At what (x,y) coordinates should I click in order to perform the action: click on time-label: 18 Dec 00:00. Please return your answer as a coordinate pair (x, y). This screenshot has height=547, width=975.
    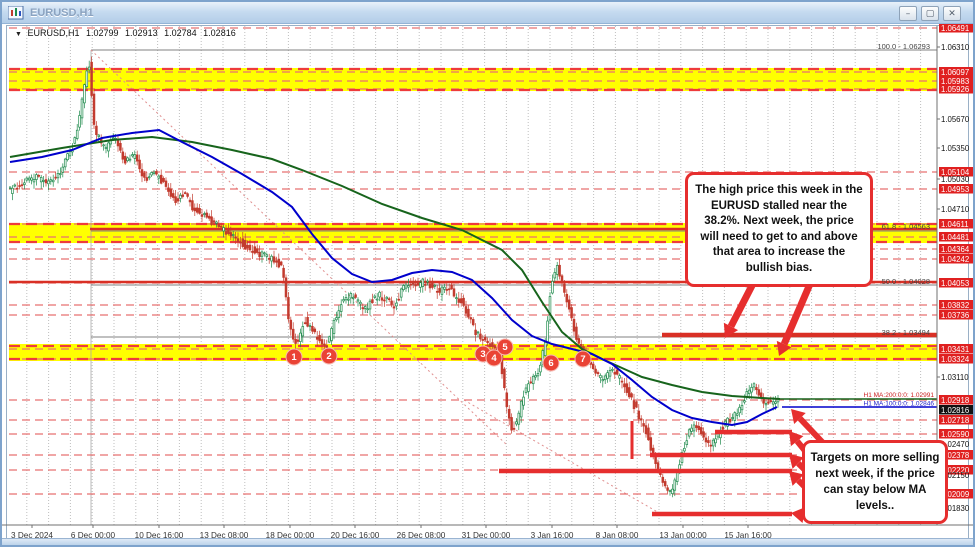
    Looking at the image, I should click on (290, 535).